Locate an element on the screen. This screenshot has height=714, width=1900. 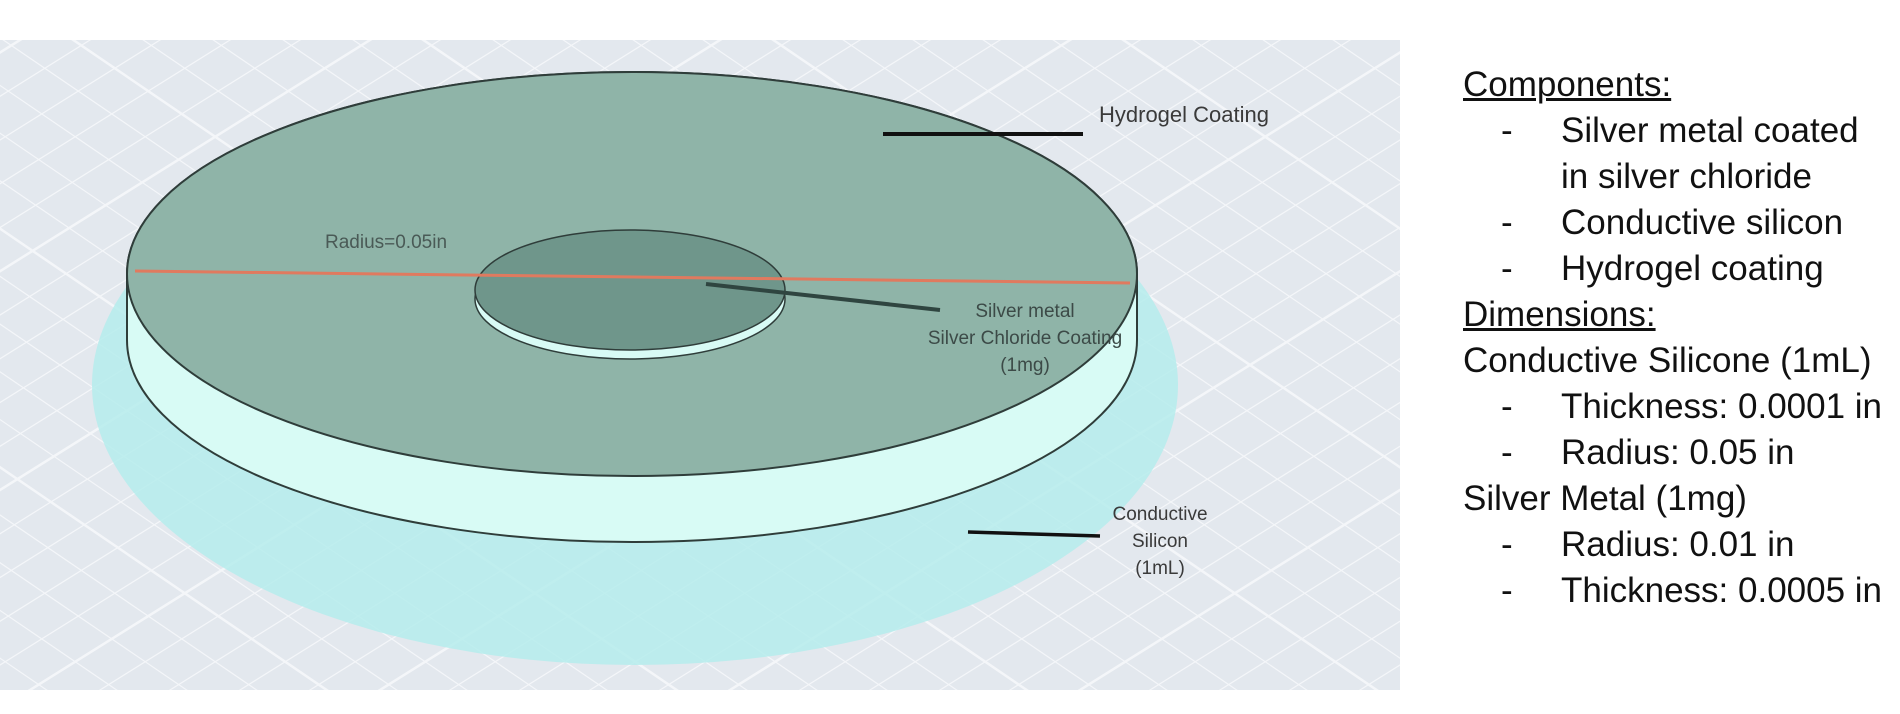
dimension-text: Thickness: 0.0001 in is located at coordinates (1722, 406).